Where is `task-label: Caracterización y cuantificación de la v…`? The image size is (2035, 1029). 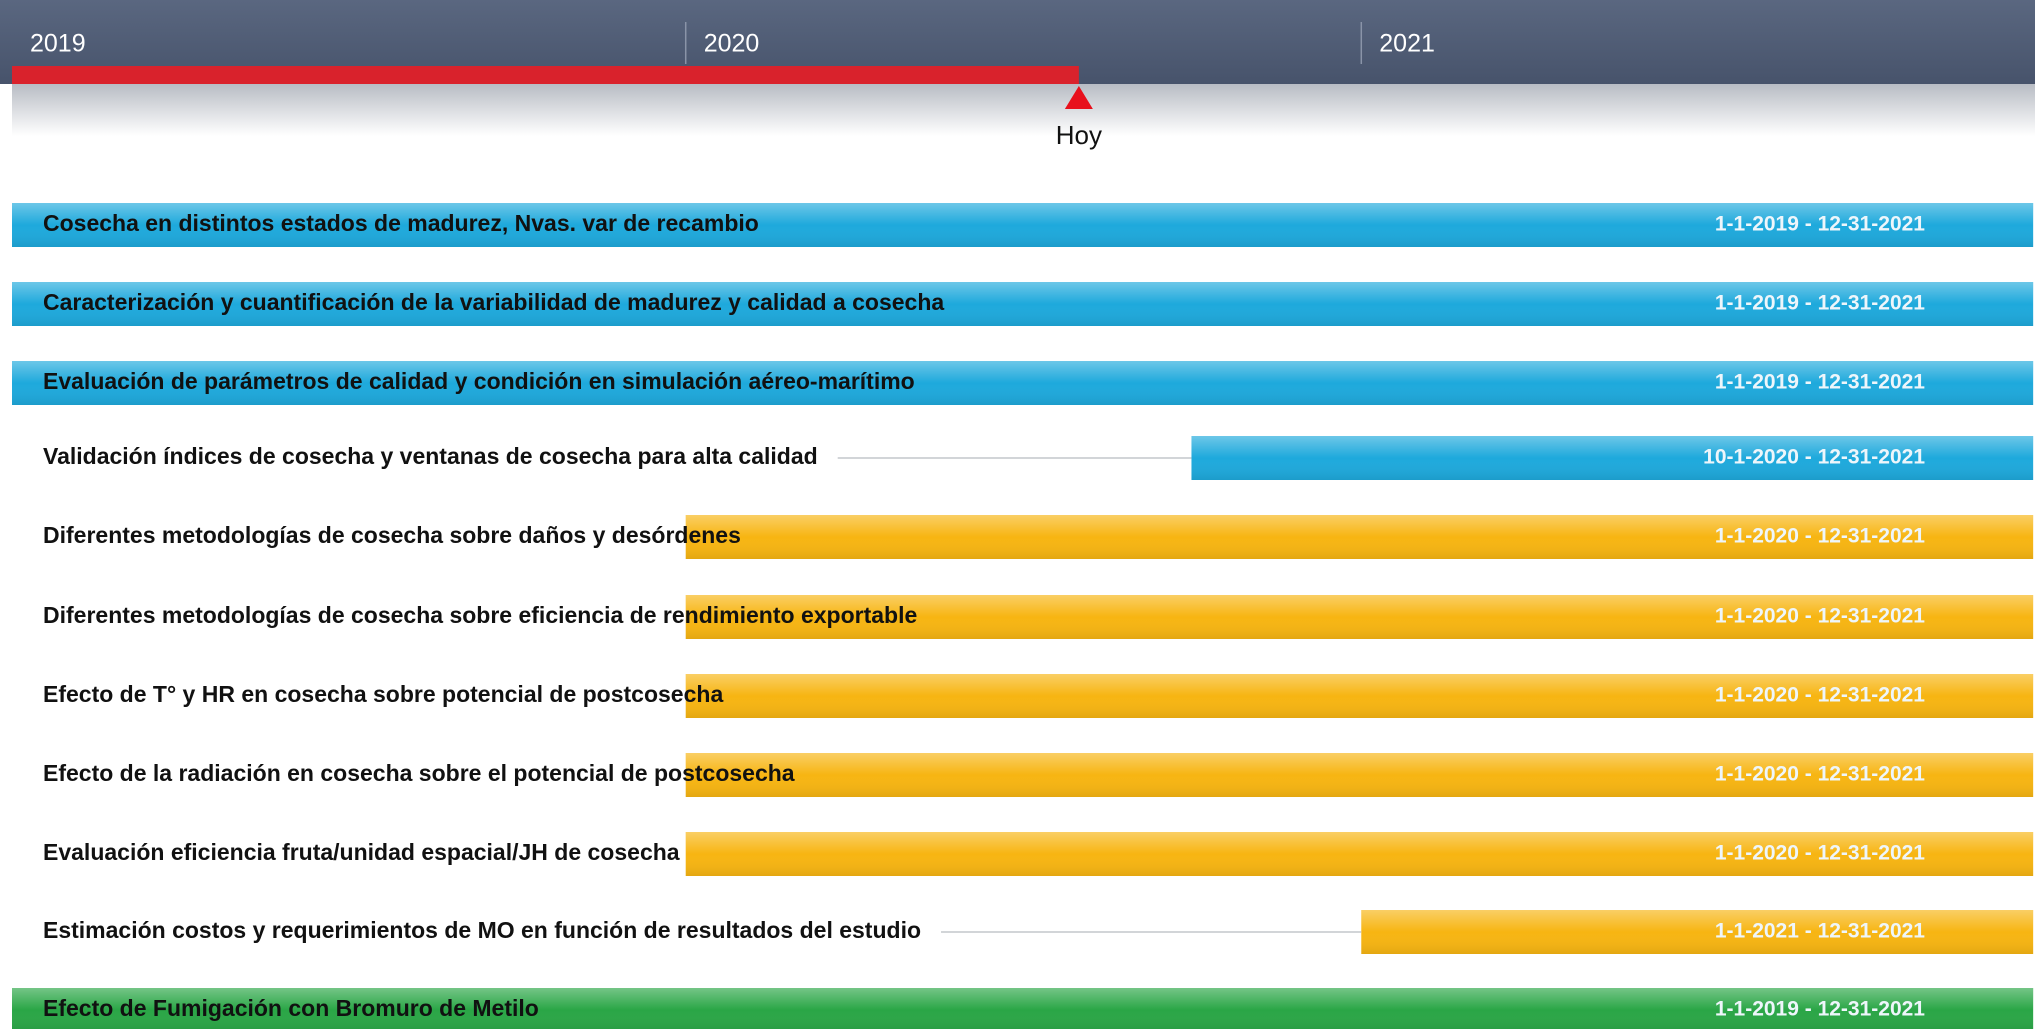 task-label: Caracterización y cuantificación de la v… is located at coordinates (493, 302).